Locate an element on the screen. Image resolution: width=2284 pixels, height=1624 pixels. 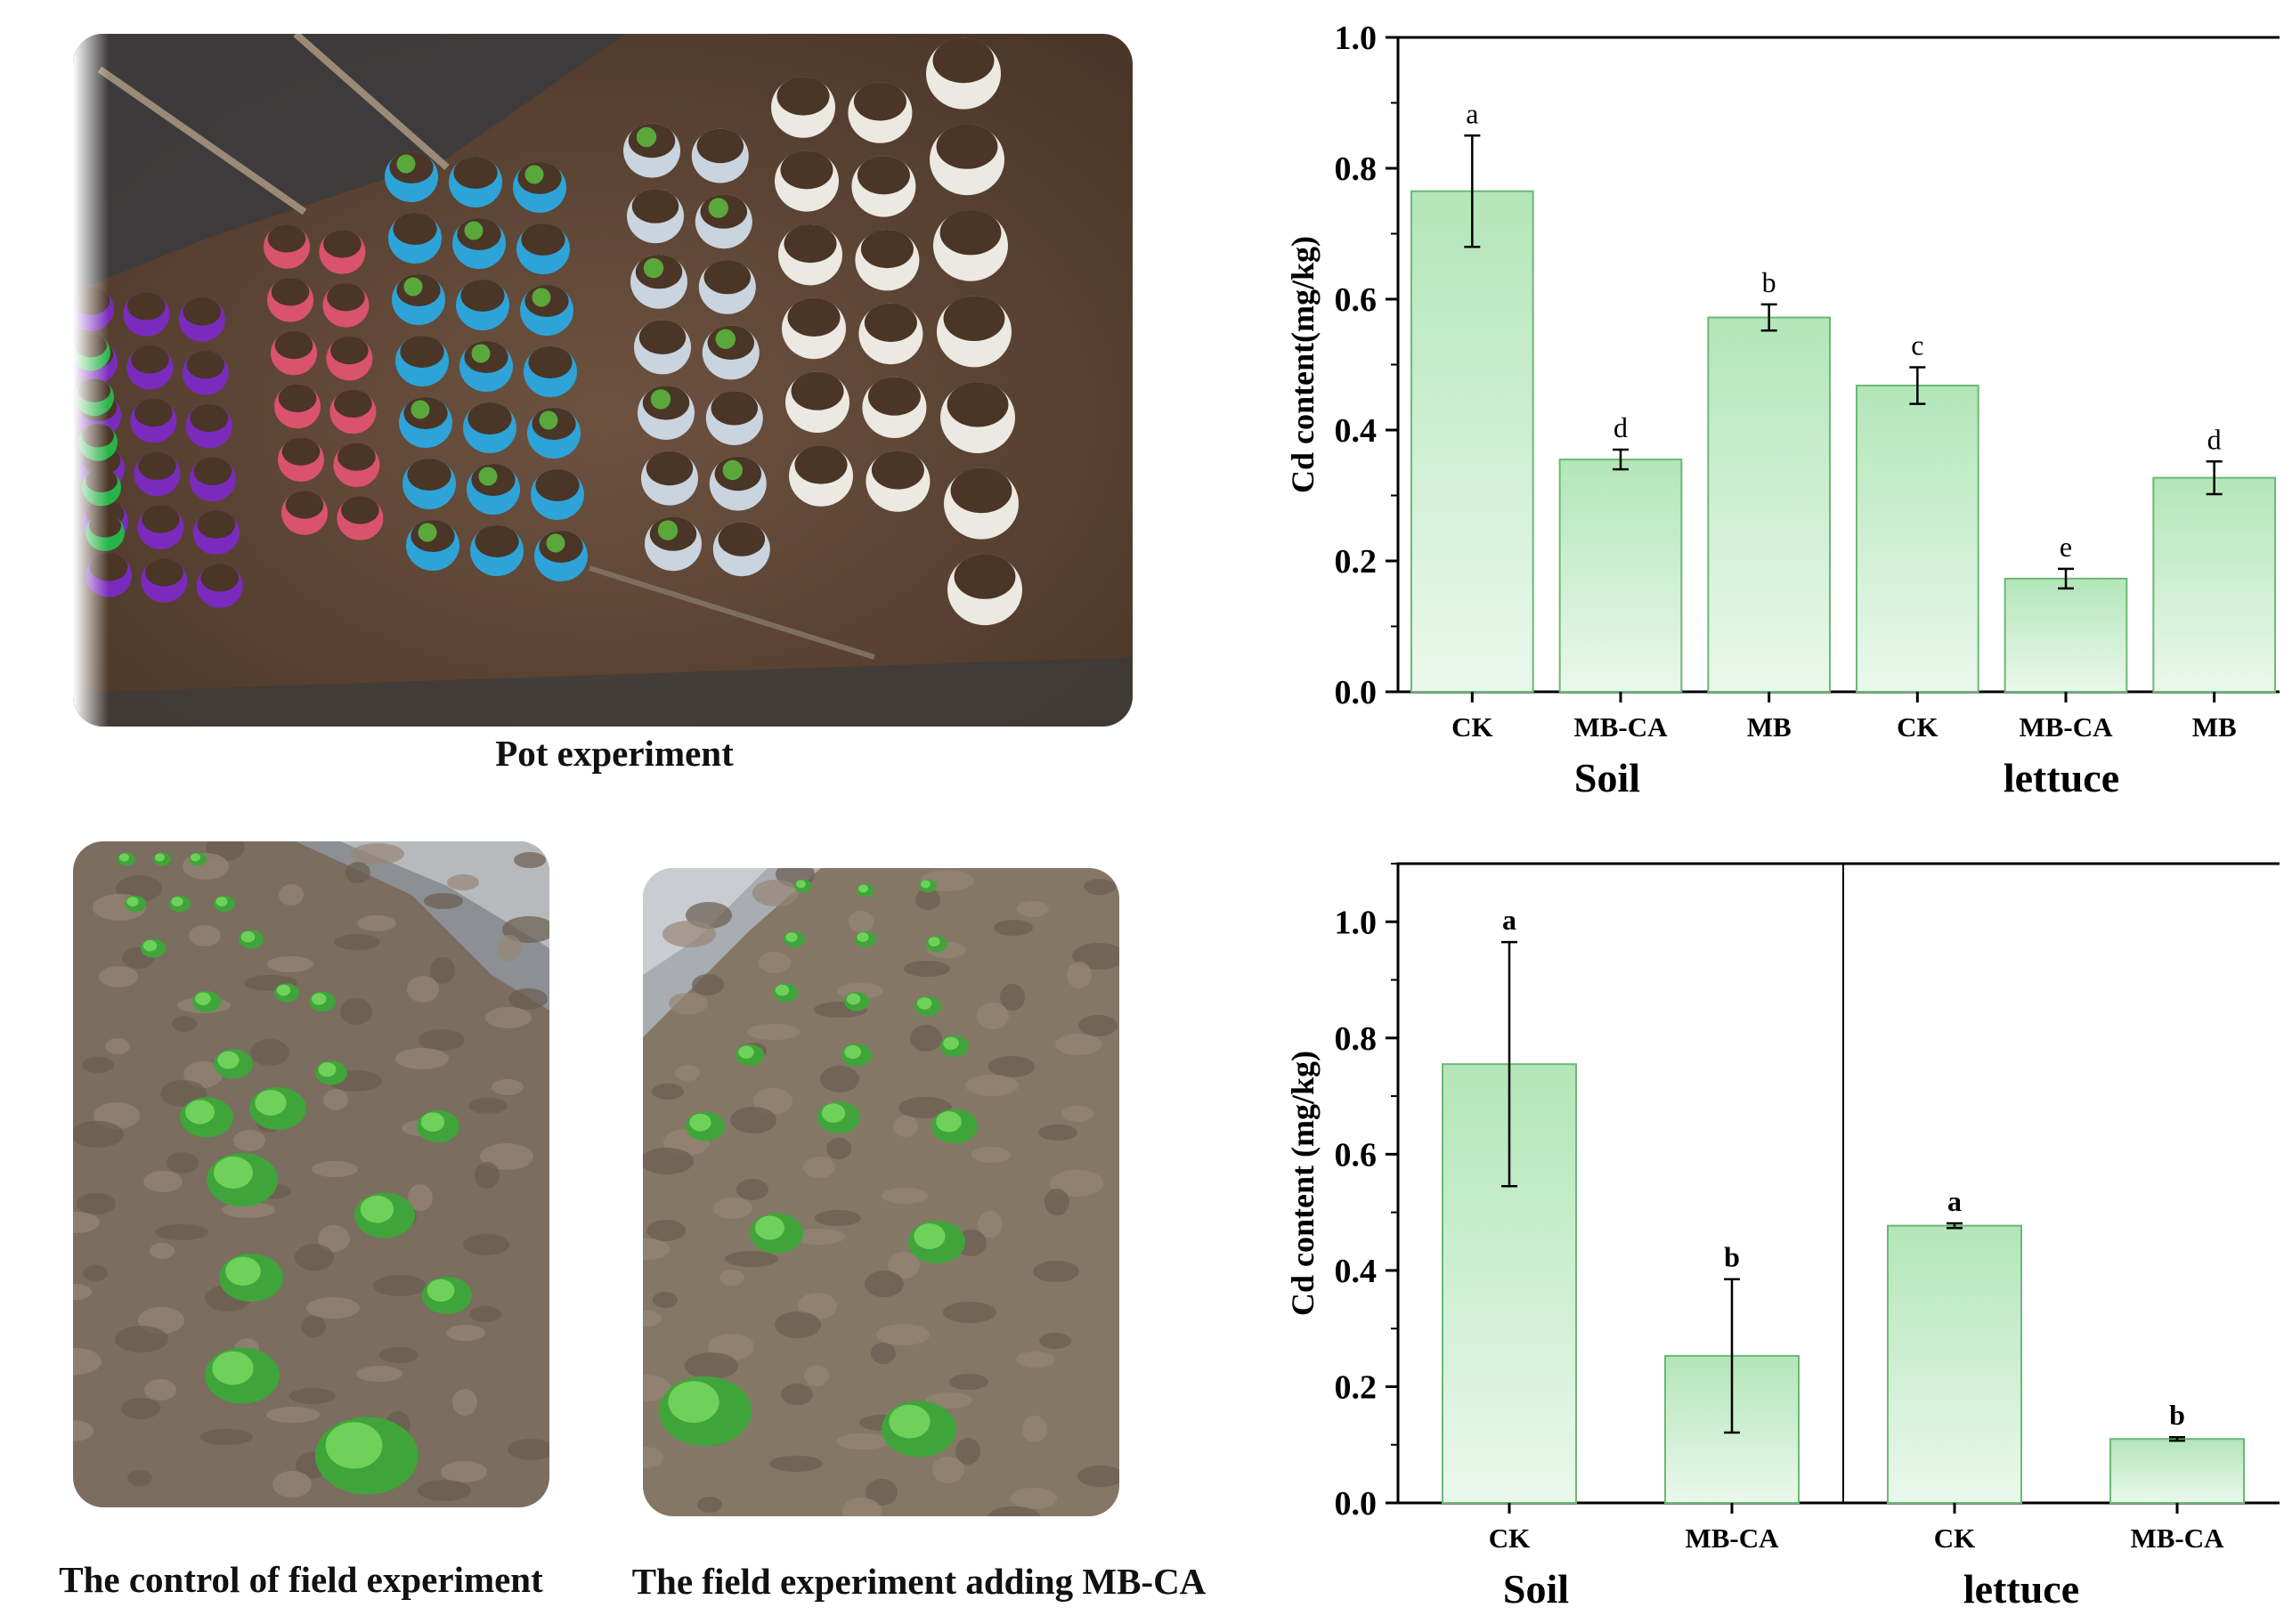
y-tick-label: 0.6 is located at coordinates (1356, 1154).